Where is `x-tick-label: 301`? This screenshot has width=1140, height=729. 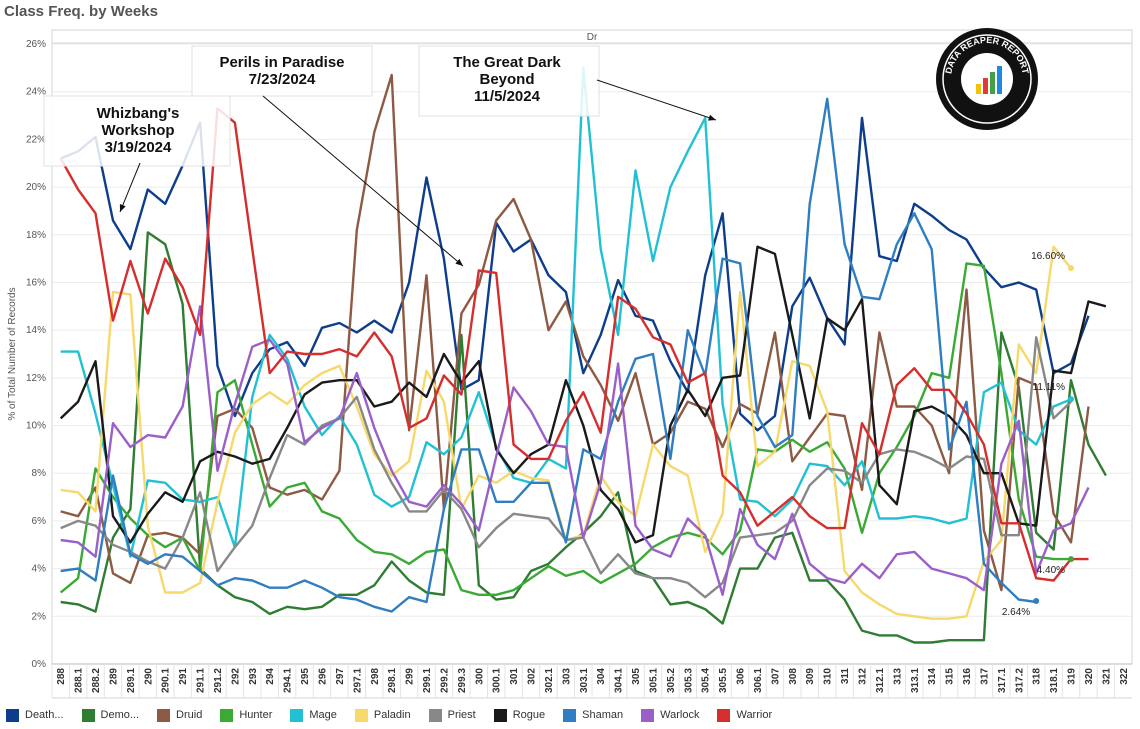 x-tick-label: 301 is located at coordinates (514, 676).